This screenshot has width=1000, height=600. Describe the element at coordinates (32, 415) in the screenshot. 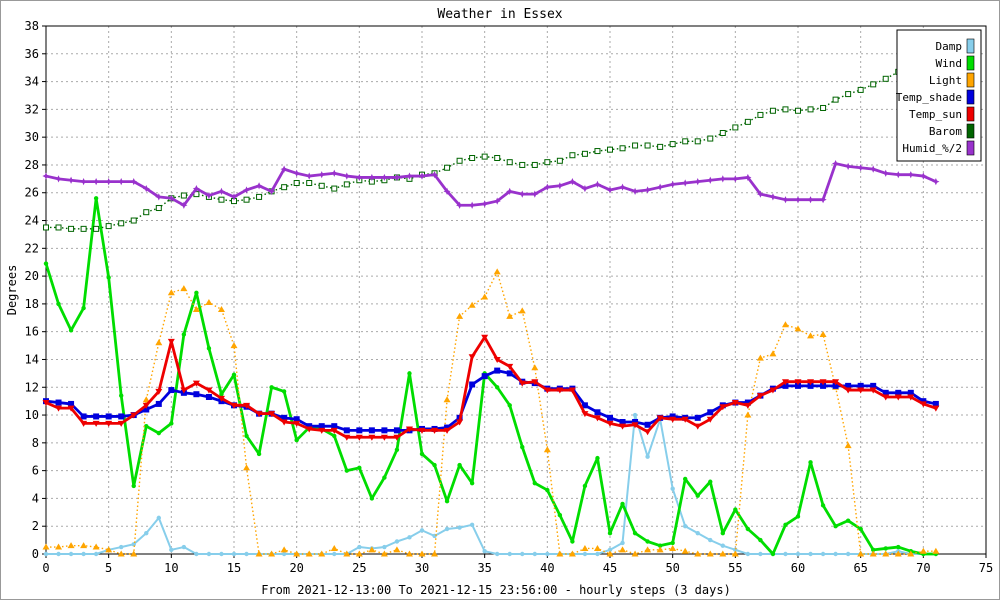

I see `y-tick-label: 10` at that location.